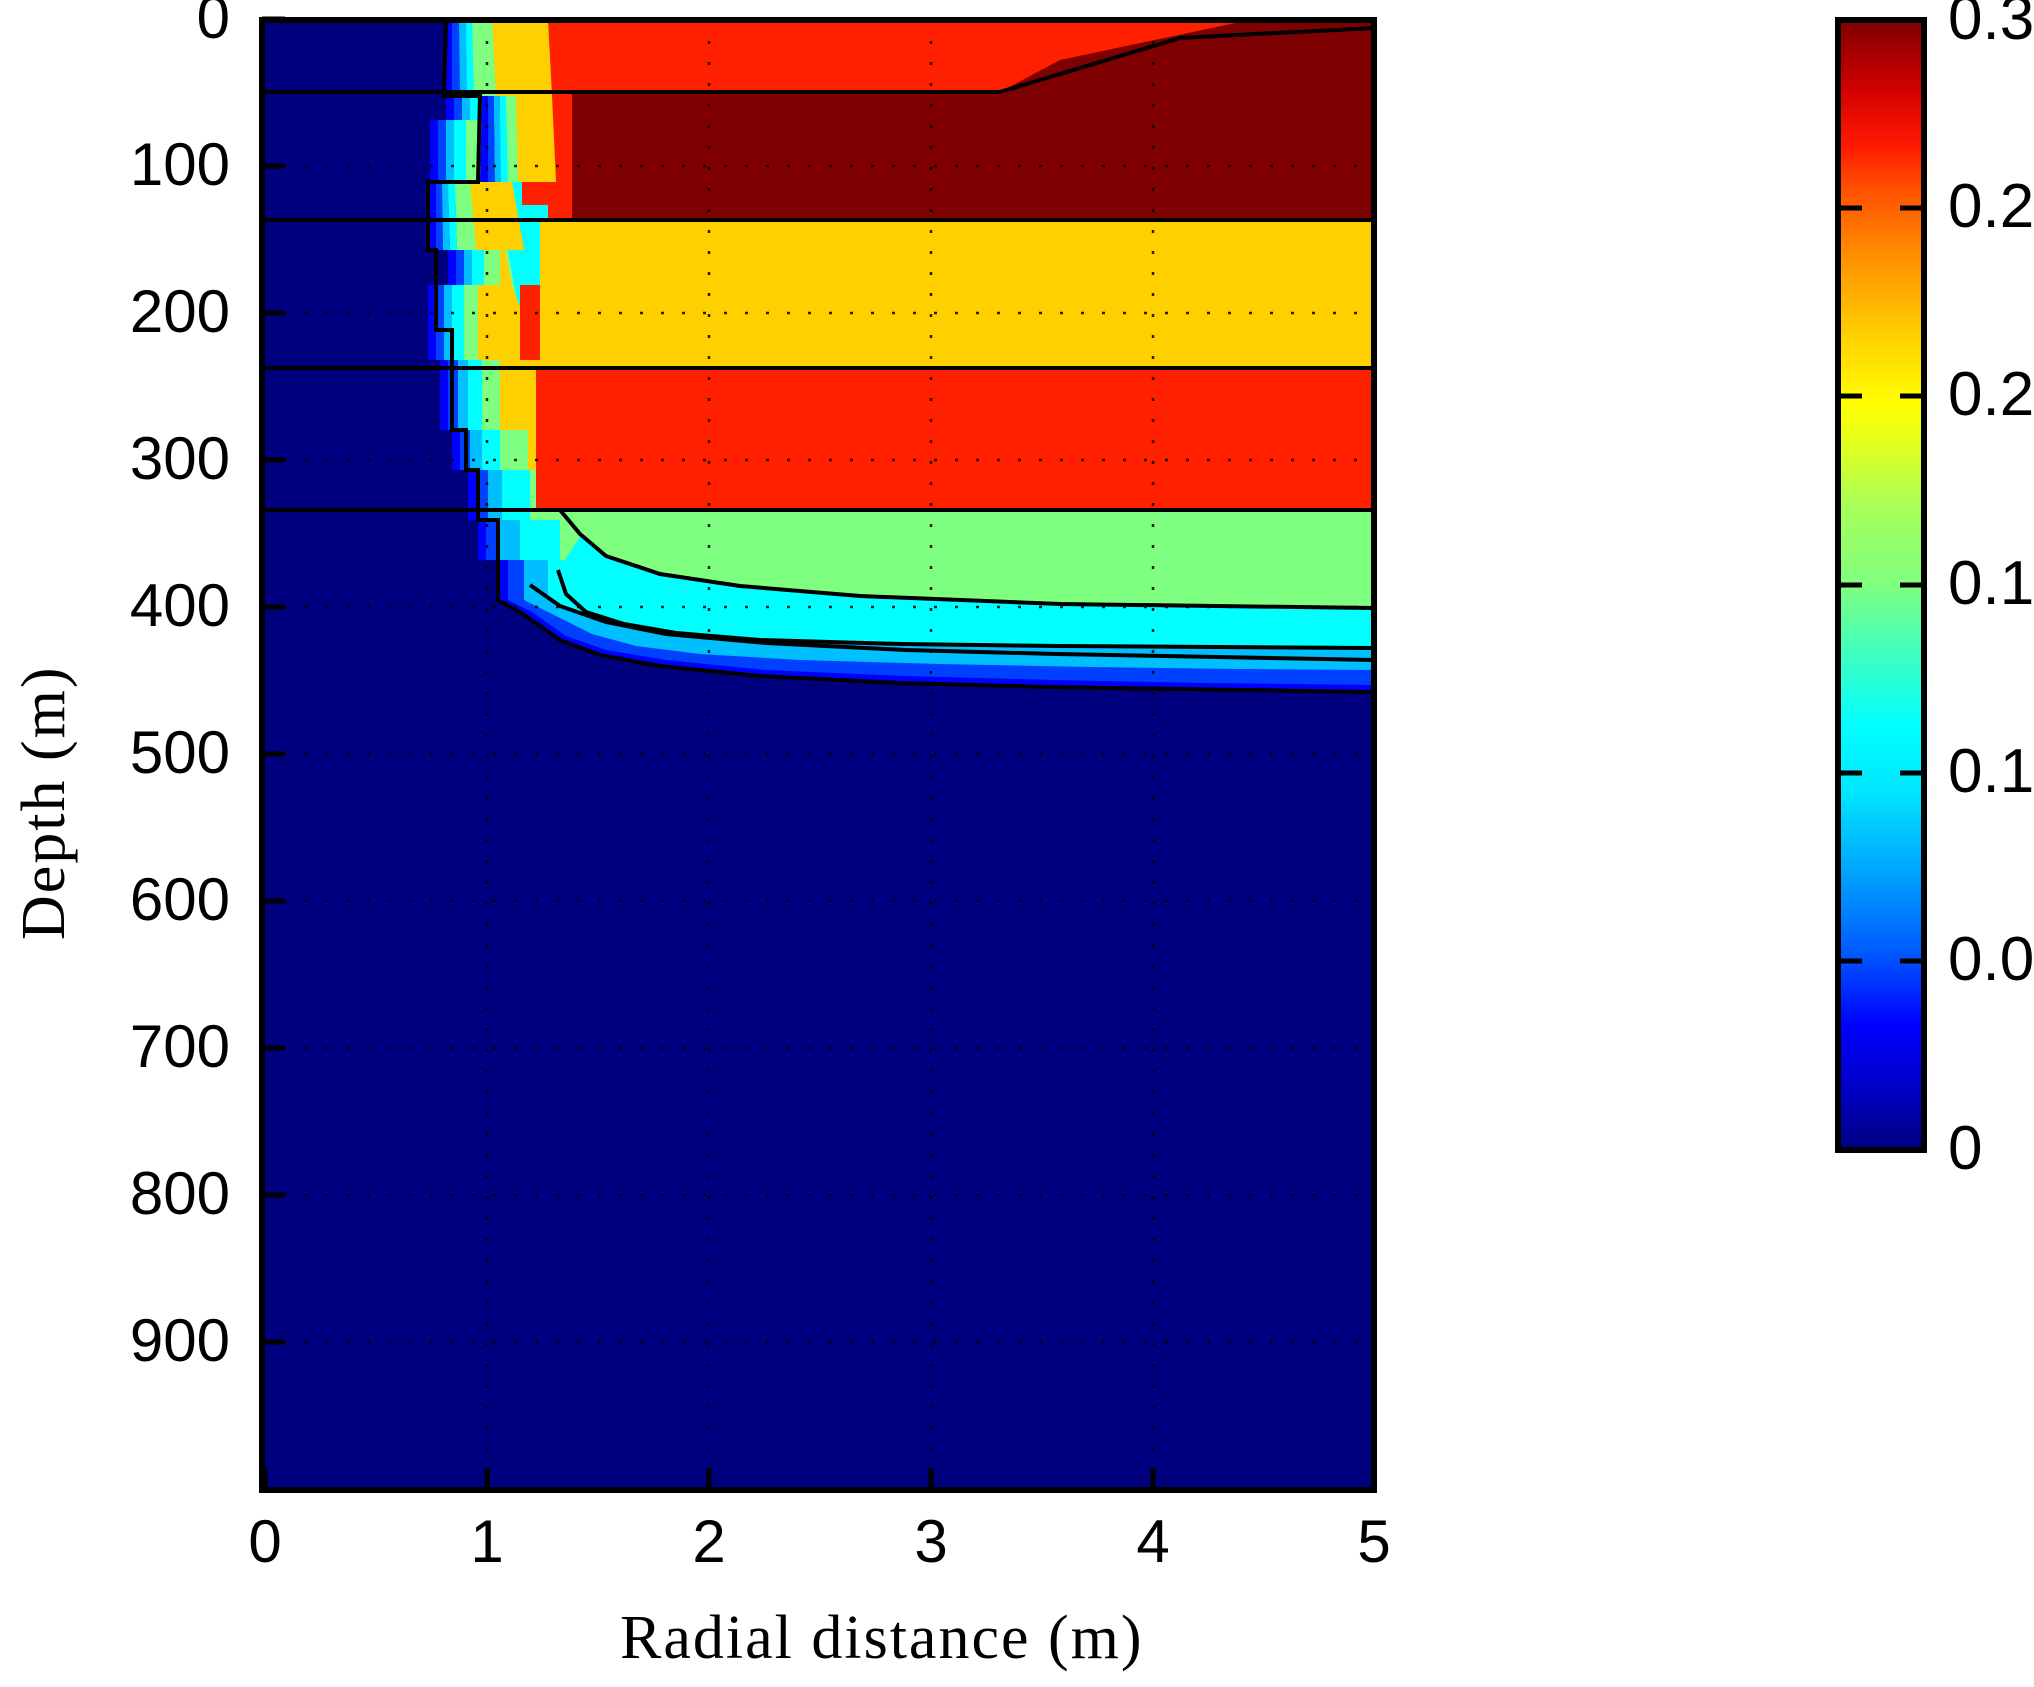 The width and height of the screenshot is (2034, 1687). Describe the element at coordinates (1965, 1148) in the screenshot. I see `colorbar-tick-label-0: 0` at that location.